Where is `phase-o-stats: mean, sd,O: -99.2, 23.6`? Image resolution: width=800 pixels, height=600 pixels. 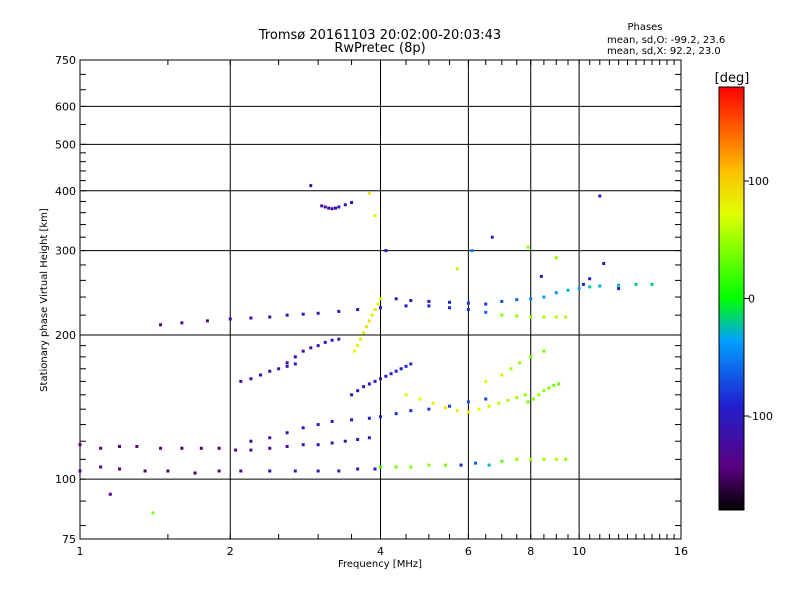
phase-o-stats: mean, sd,O: -99.2, 23.6 is located at coordinates (666, 40).